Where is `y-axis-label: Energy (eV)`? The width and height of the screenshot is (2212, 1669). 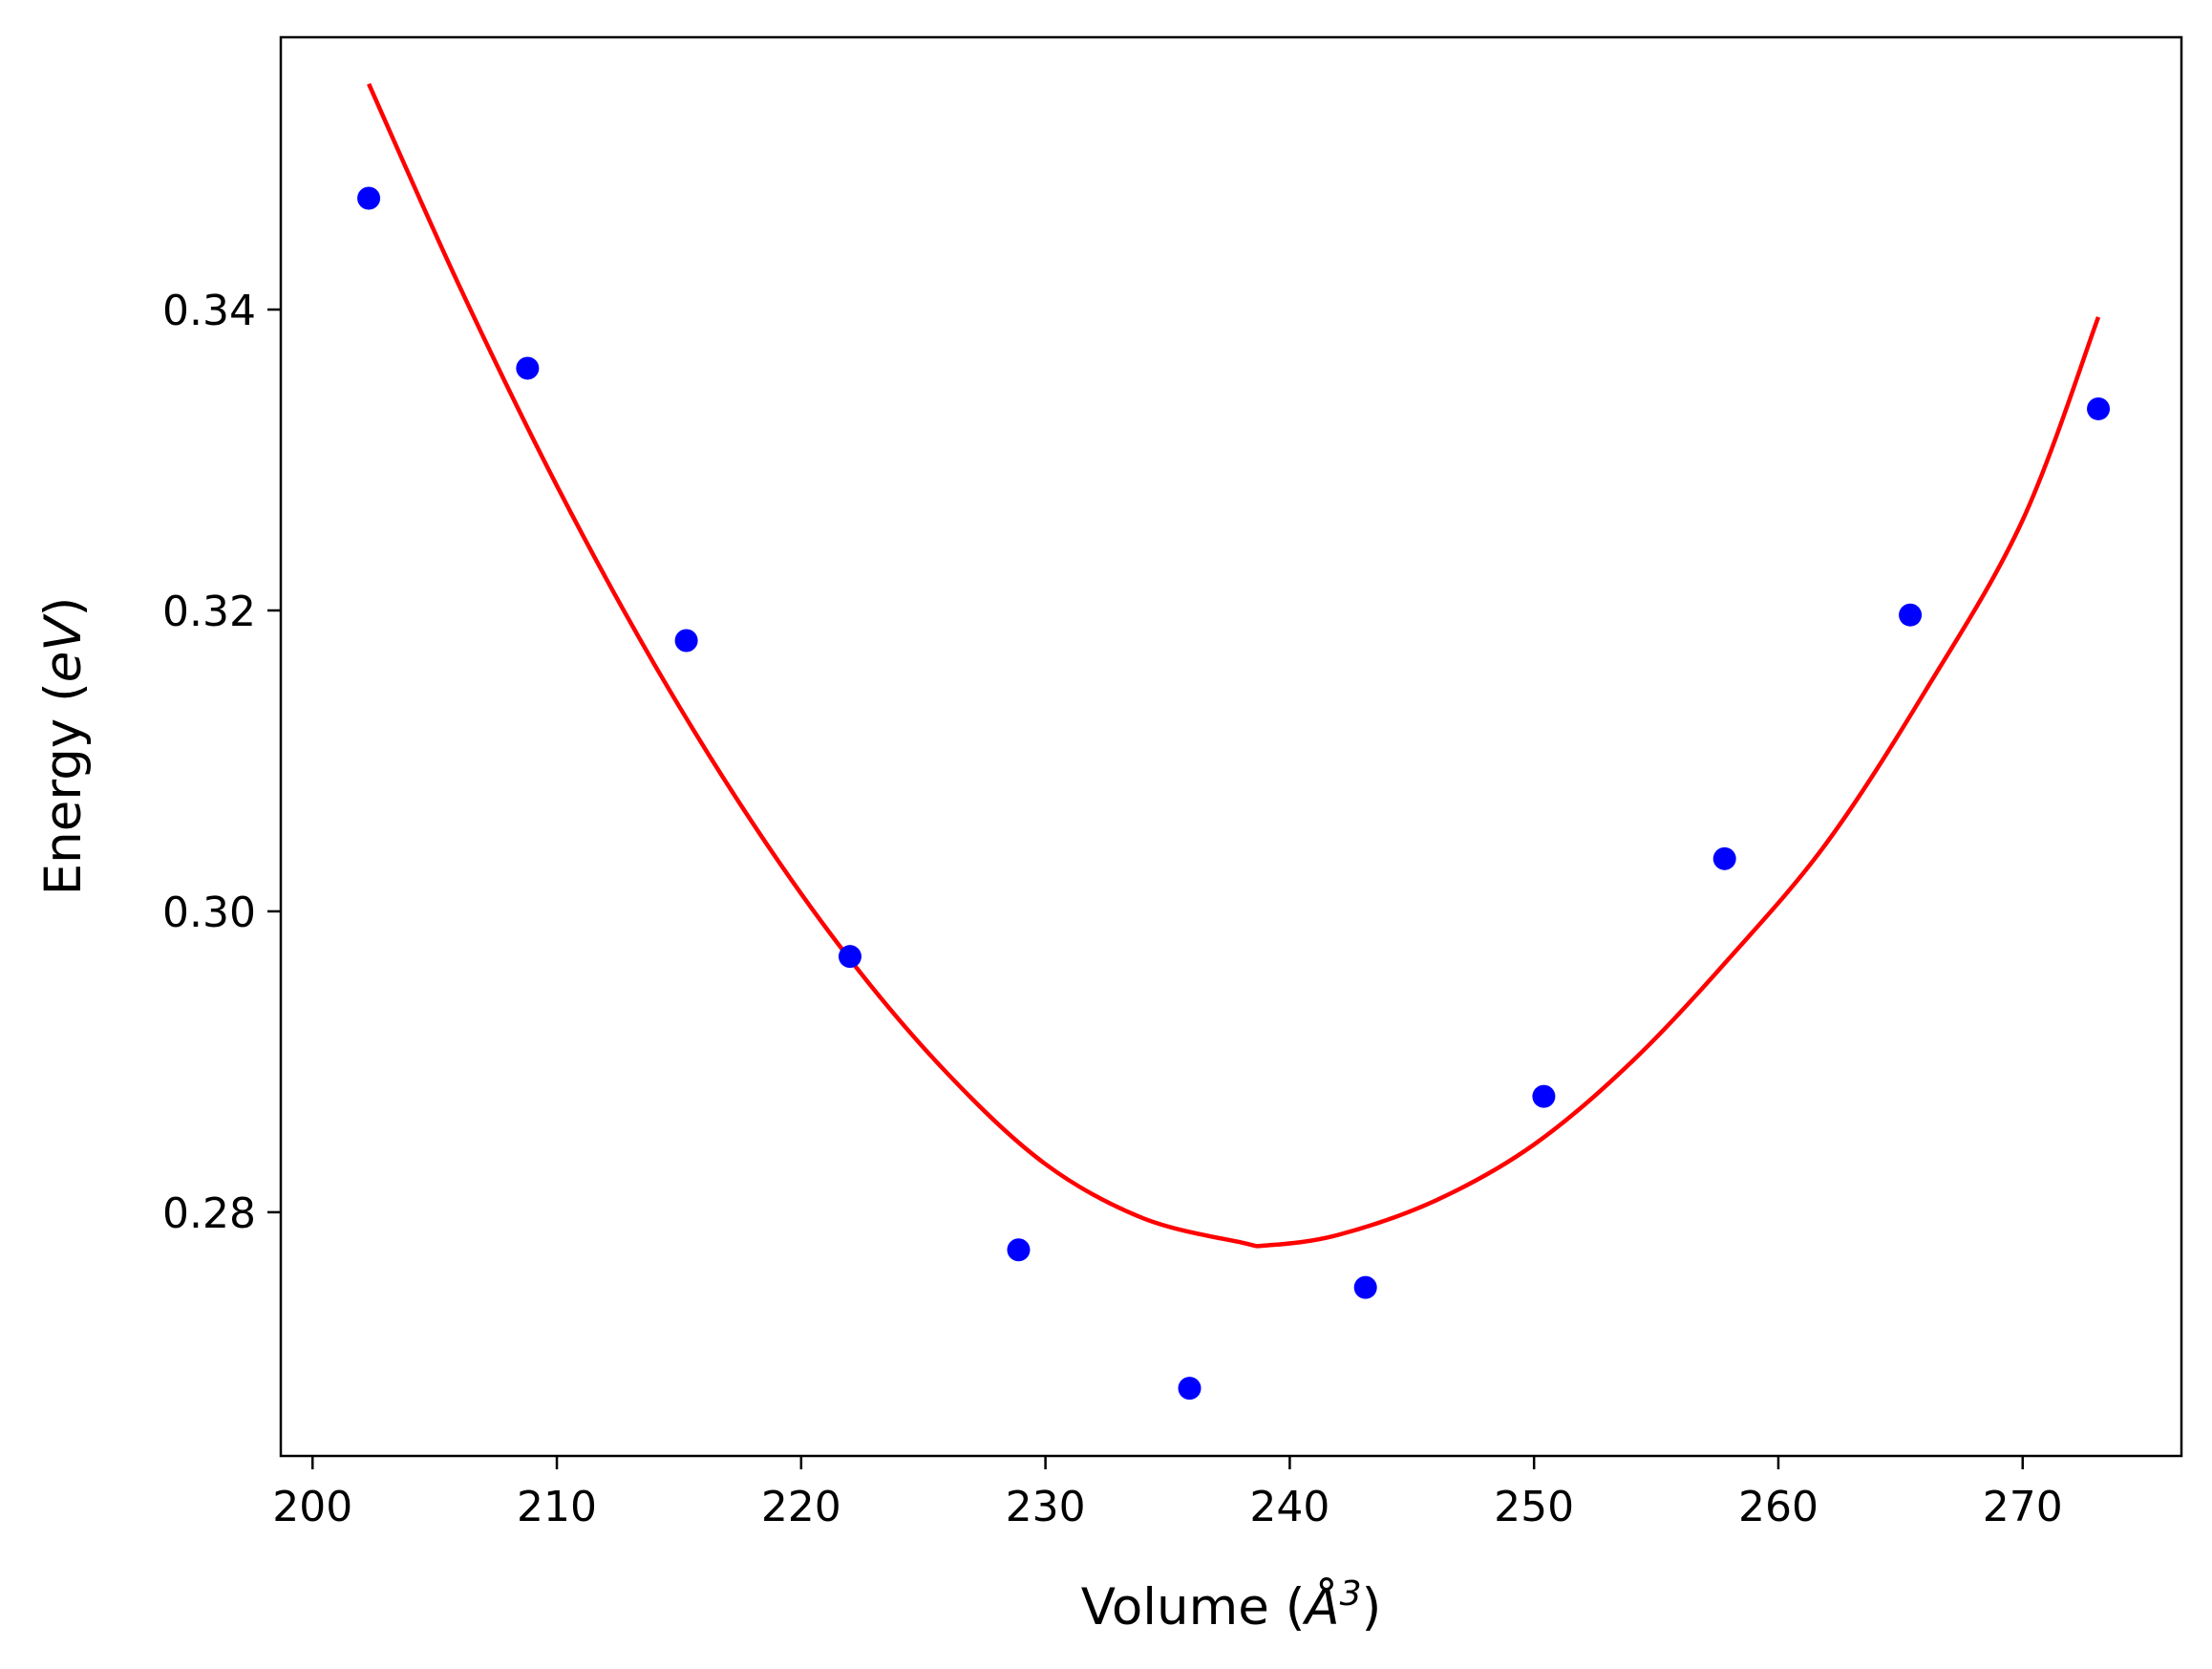 y-axis-label: Energy (eV) is located at coordinates (63, 746).